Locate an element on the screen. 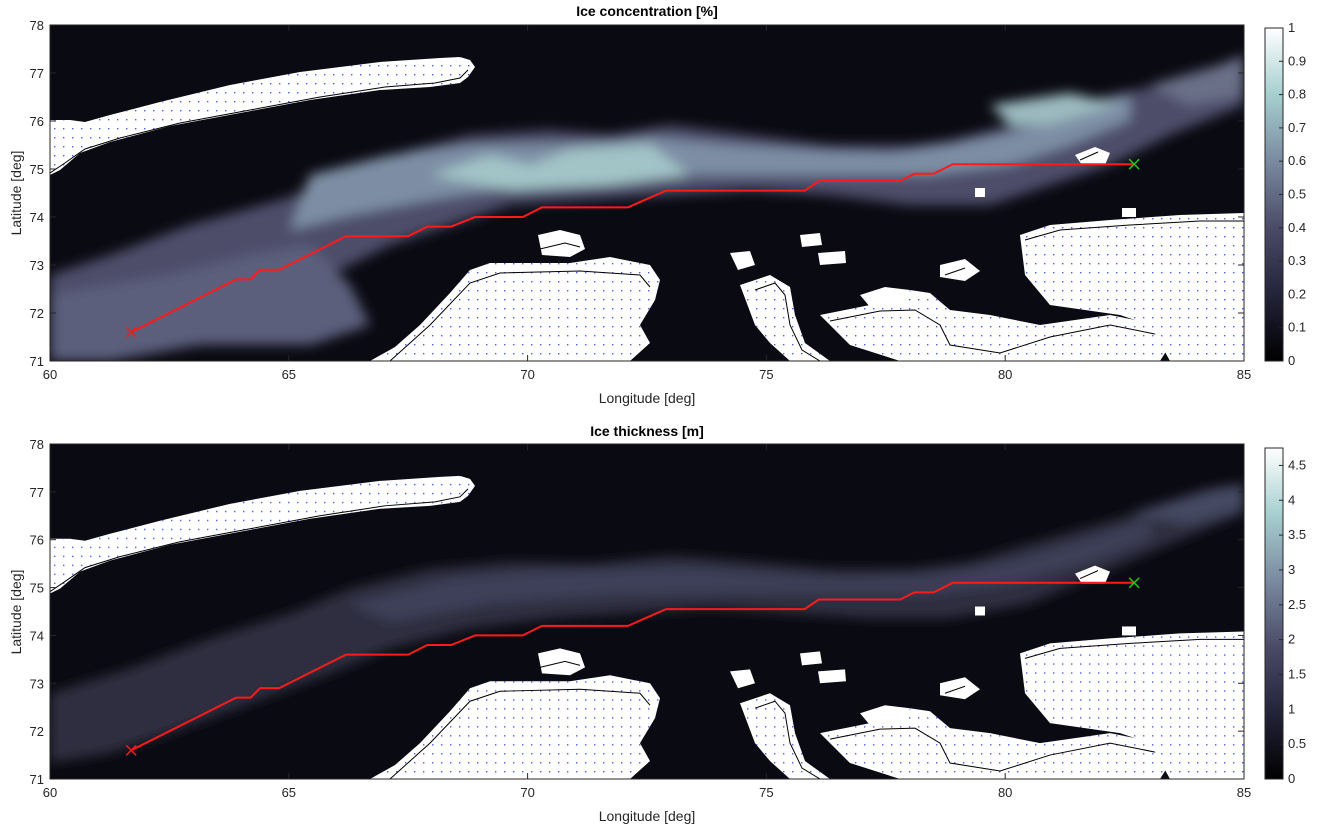  panel1-colorbar-ticks: 0 0.1 0.2 0.3 0.4 0.5 0.6 0.7 0.8 0.9 1 is located at coordinates (1292, 194).